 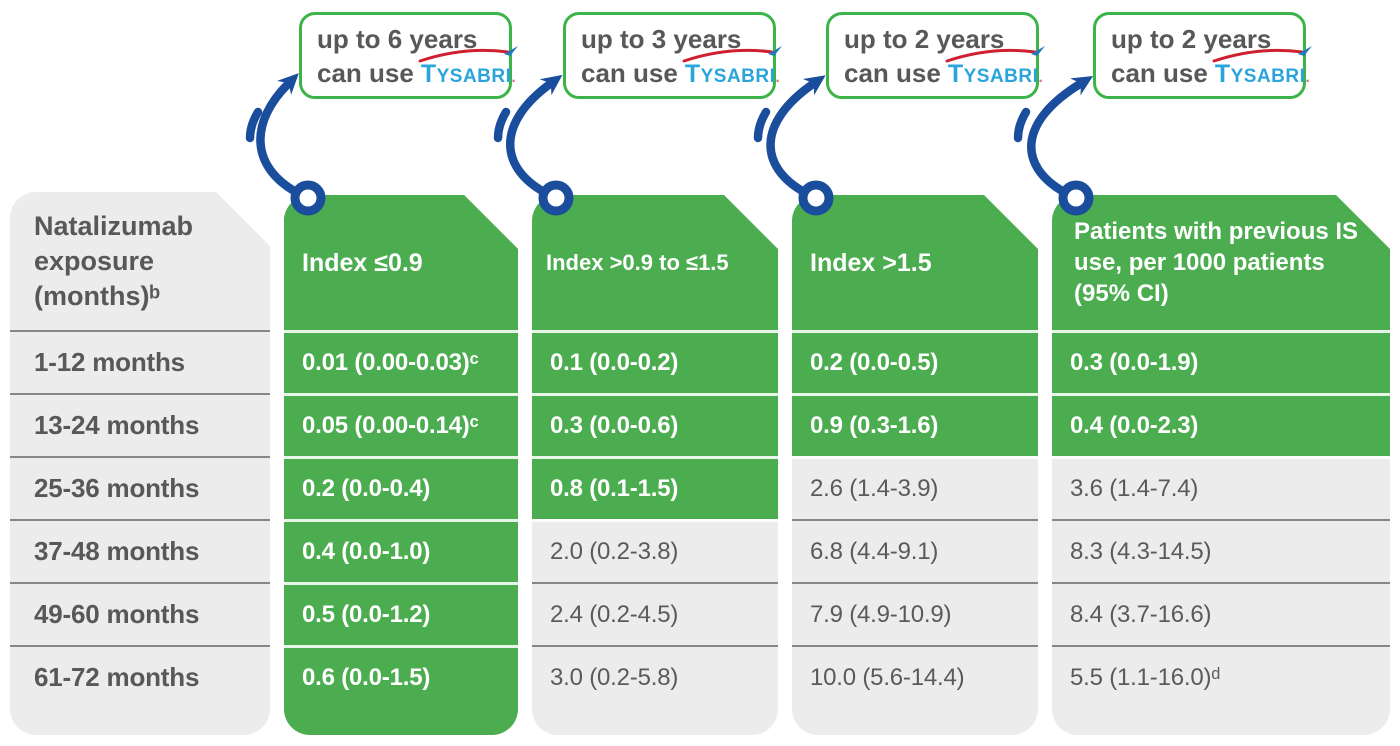 I want to click on table-cell: 2.4 (0.2-4.5), so click(x=655, y=613).